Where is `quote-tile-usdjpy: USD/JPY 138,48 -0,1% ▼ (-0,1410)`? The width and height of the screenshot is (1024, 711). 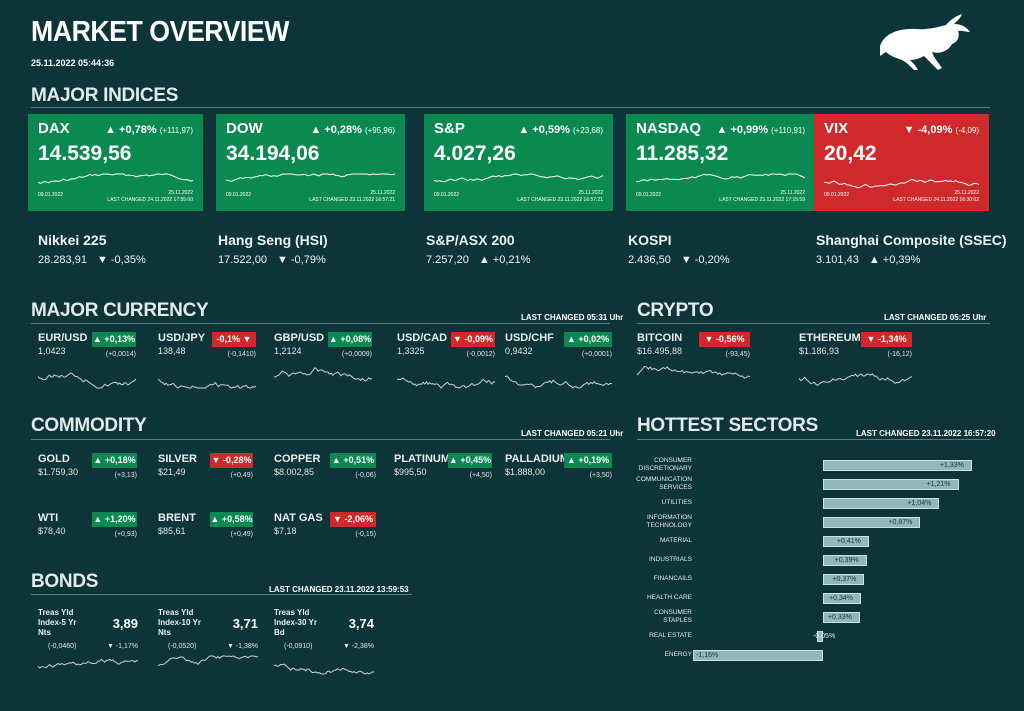
quote-tile-usdjpy: USD/JPY 138,48 -0,1% ▼ (-0,1410) is located at coordinates (207, 362).